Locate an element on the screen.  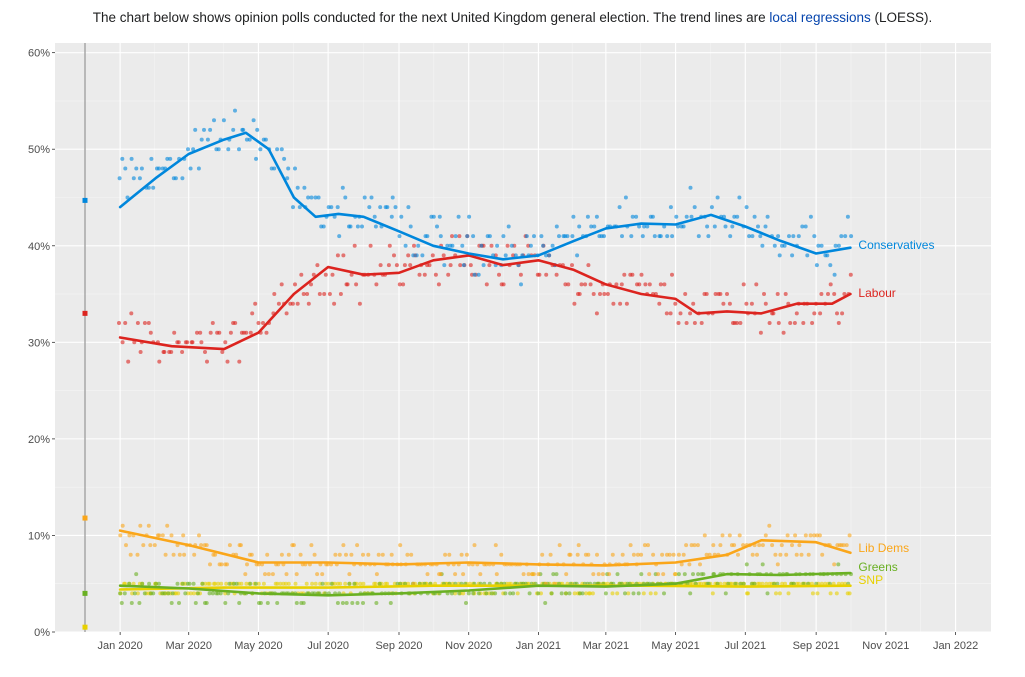
series-label: Lib Dems is located at coordinates (883, 548).